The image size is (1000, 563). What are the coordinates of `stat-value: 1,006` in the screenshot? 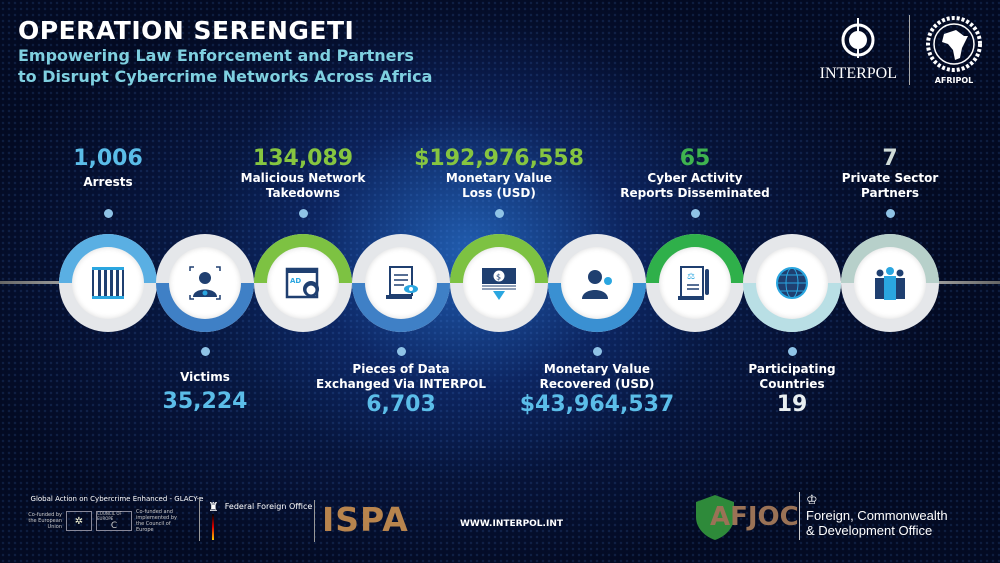 It's located at (108, 158).